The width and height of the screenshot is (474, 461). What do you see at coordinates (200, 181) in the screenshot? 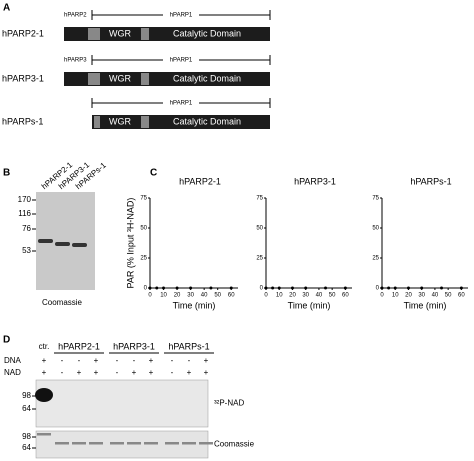
I see `chart-title: hPARP2-1` at bounding box center [200, 181].